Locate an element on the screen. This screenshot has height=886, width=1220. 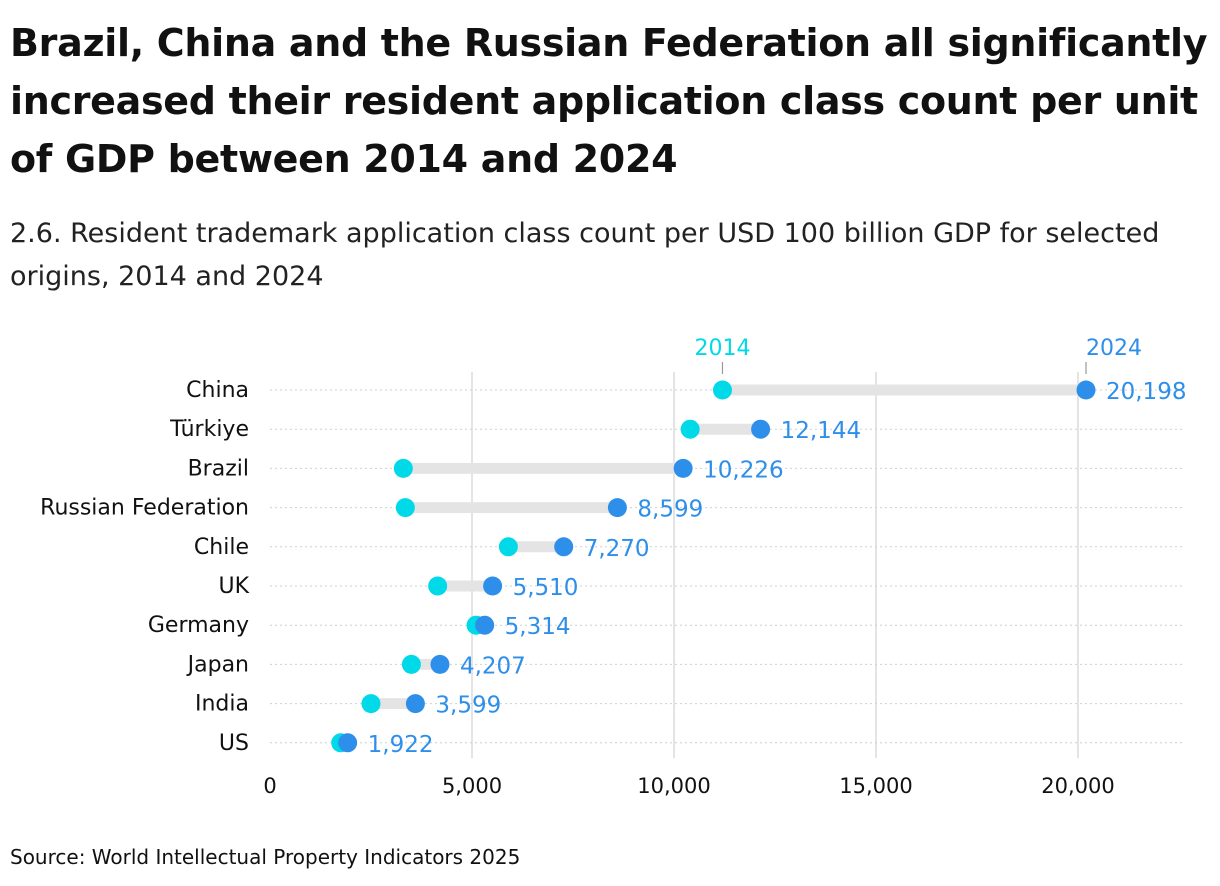
value-label: 12,144 is located at coordinates (821, 431).